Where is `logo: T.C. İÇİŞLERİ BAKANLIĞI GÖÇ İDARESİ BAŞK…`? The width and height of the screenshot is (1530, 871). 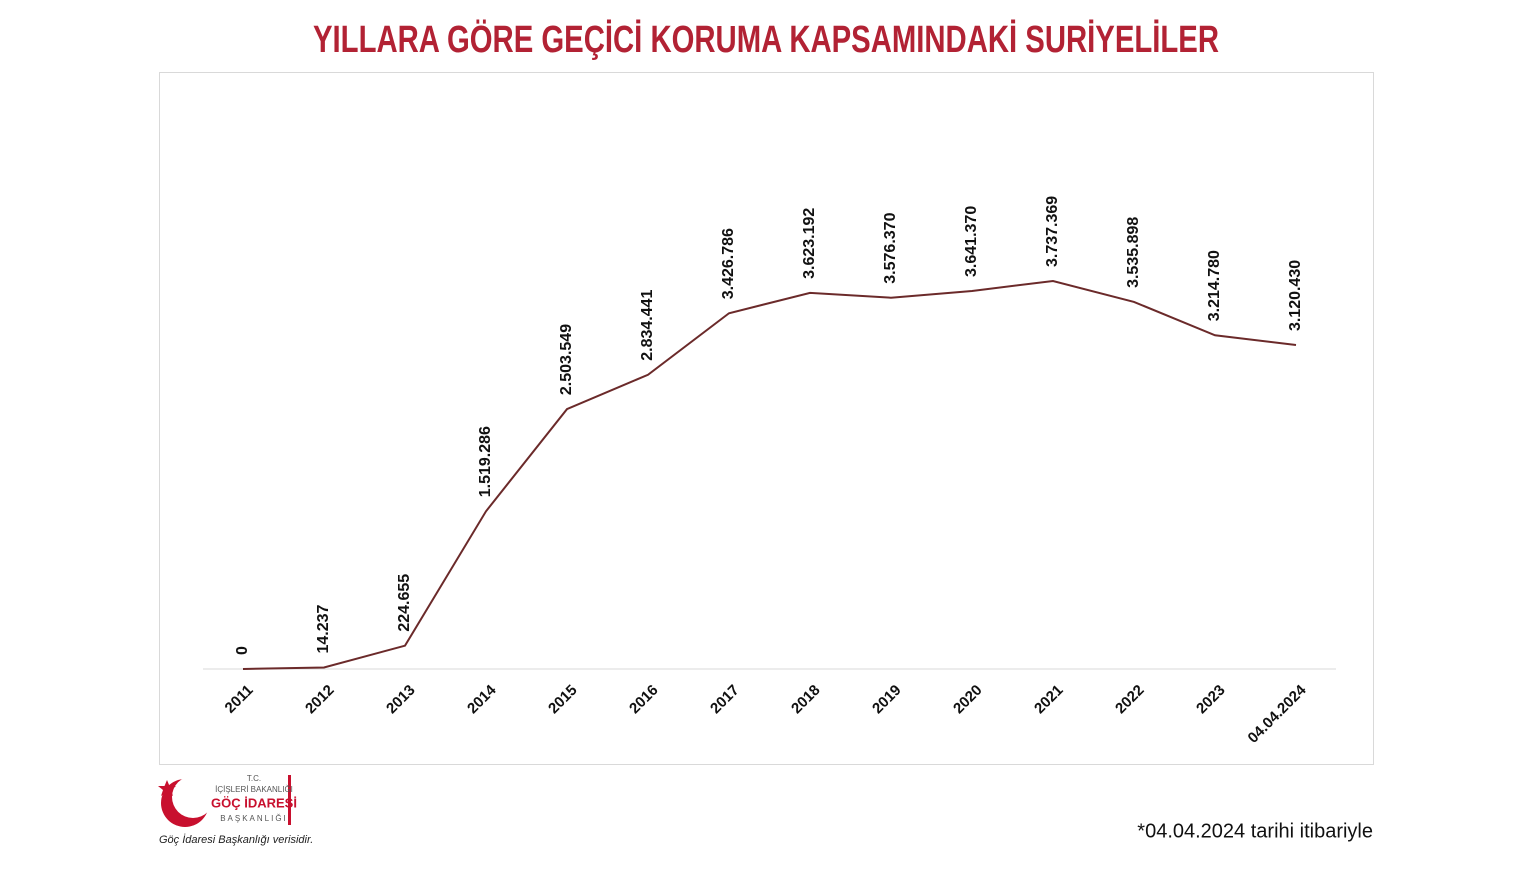
logo: T.C. İÇİŞLERİ BAKANLIĞI GÖÇ İDARESİ BAŞK… is located at coordinates (235, 810).